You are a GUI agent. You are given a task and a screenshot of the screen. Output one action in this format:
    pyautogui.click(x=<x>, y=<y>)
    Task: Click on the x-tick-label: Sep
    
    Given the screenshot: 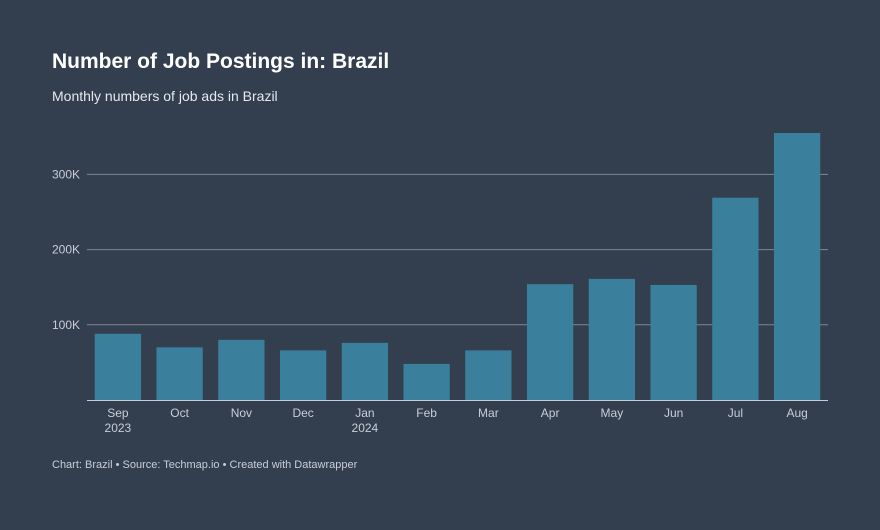 What is the action you would take?
    pyautogui.click(x=118, y=413)
    